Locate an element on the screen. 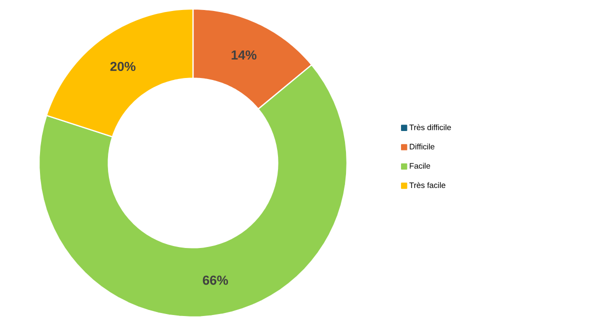 This screenshot has width=600, height=320. data-label: 20% is located at coordinates (123, 67).